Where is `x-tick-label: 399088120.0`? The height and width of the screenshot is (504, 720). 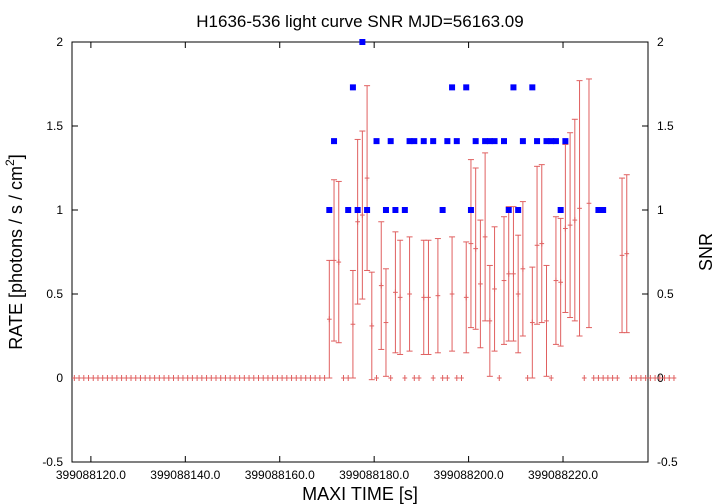 x-tick-label: 399088120.0 is located at coordinates (91, 475).